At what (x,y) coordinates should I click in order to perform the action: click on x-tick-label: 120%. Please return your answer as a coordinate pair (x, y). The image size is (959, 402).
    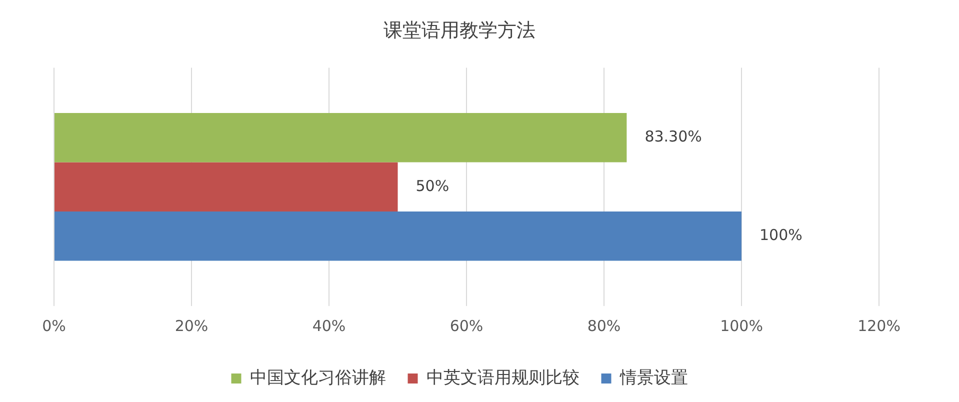
    Looking at the image, I should click on (879, 325).